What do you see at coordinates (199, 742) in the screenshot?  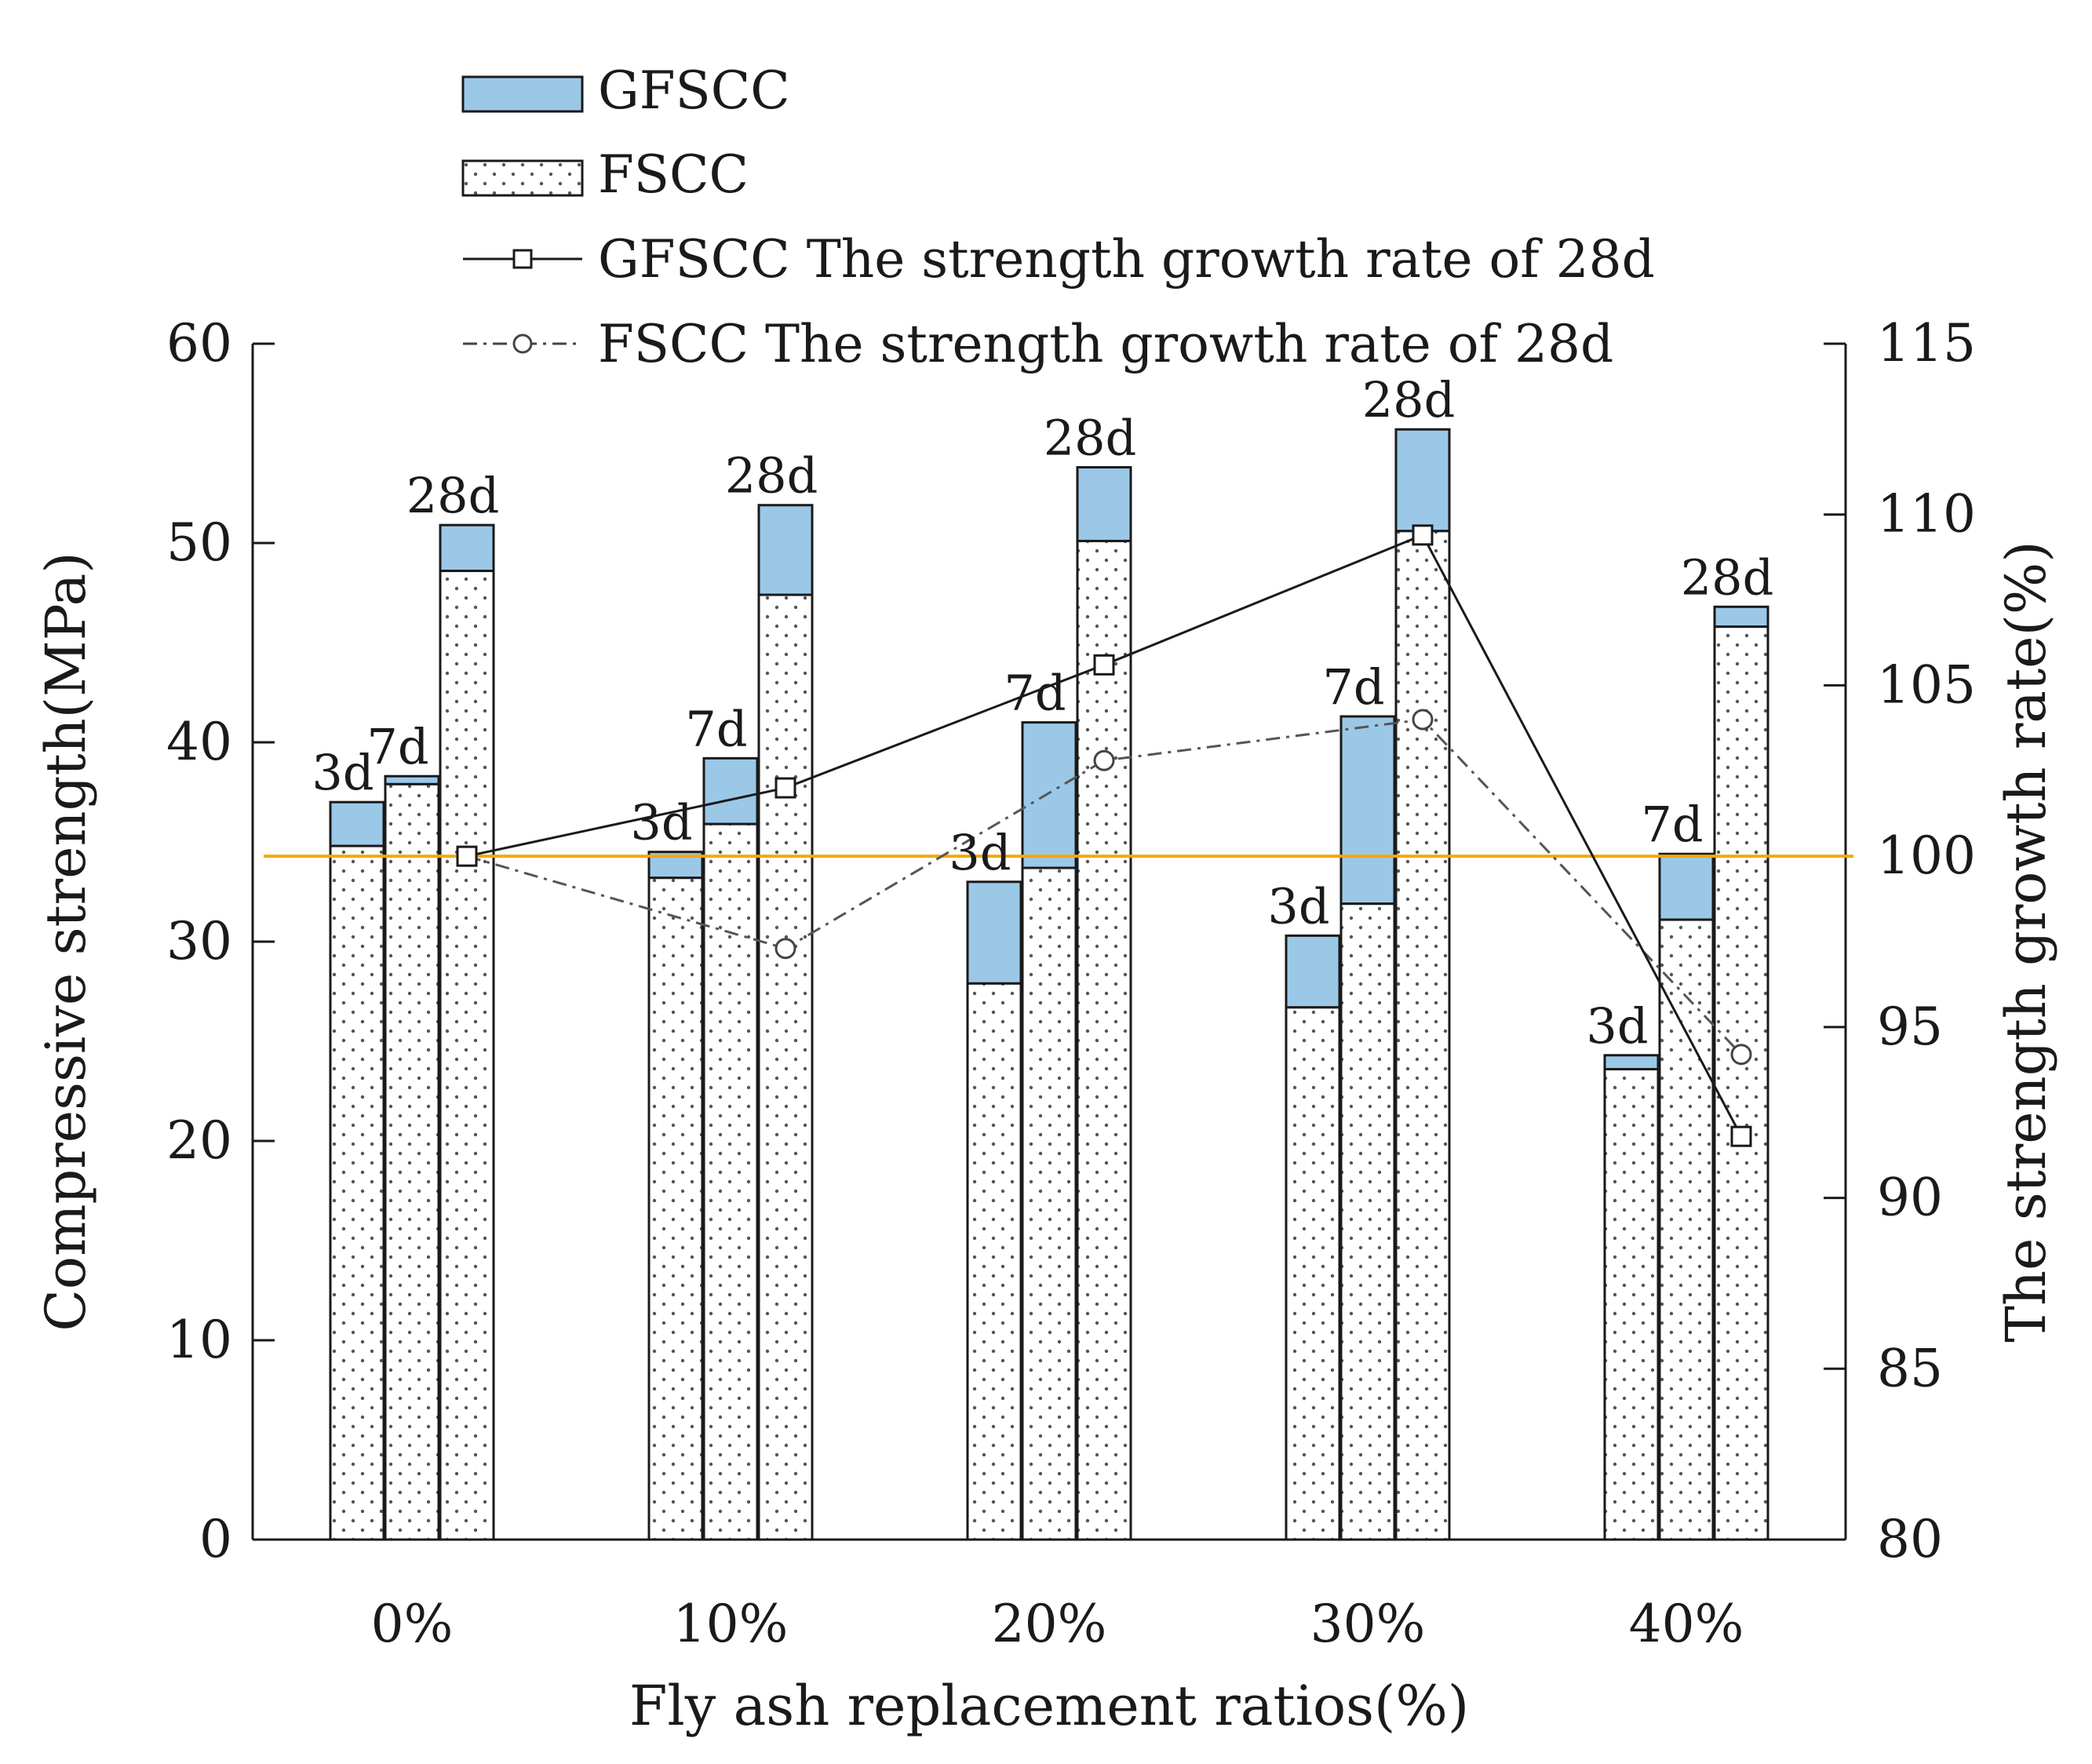 I see `y-tick-label-40: 40` at bounding box center [199, 742].